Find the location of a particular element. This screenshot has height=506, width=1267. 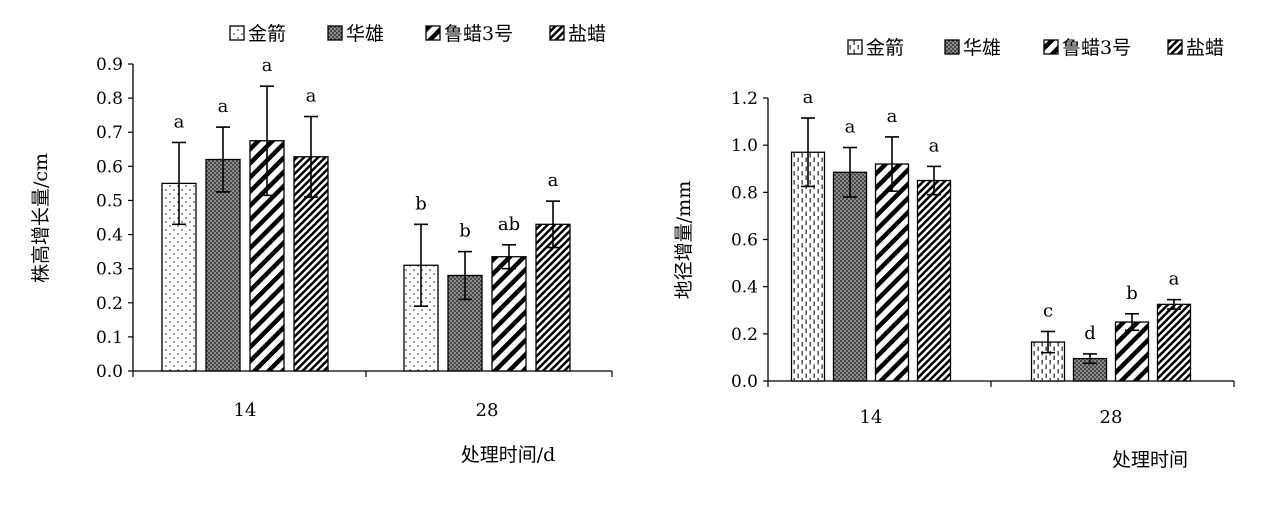

y-axis-label: 地径增量/mm is located at coordinates (684, 240).